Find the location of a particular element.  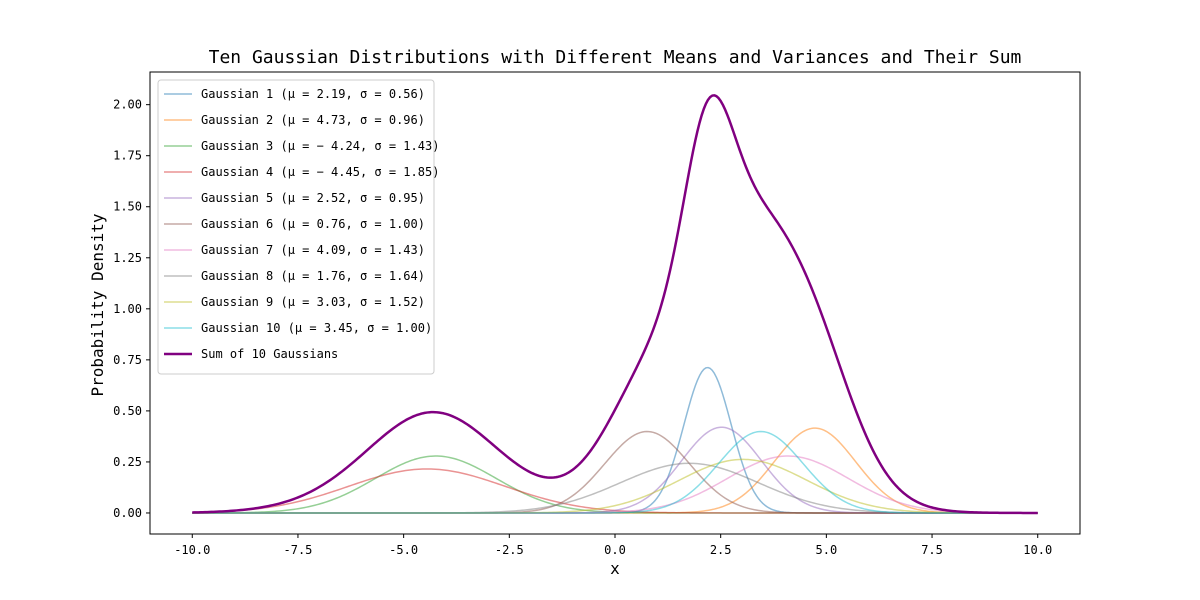

x-tick-label: 7.5 is located at coordinates (932, 550).